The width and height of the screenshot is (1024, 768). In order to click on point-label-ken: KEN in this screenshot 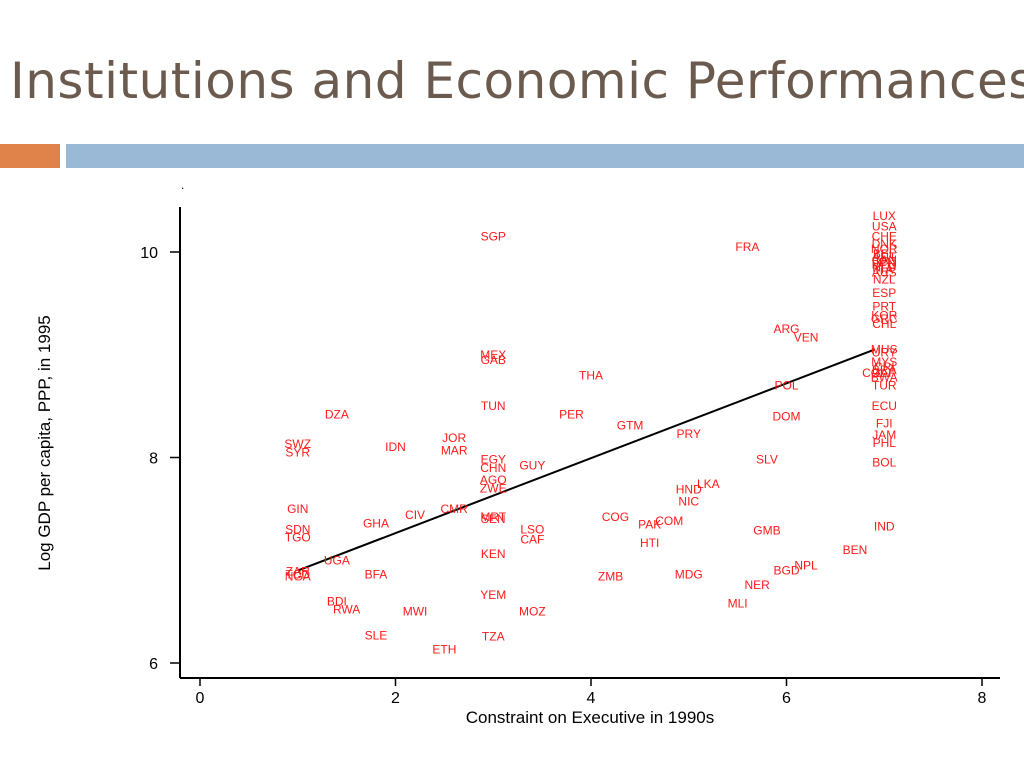, I will do `click(493, 554)`.